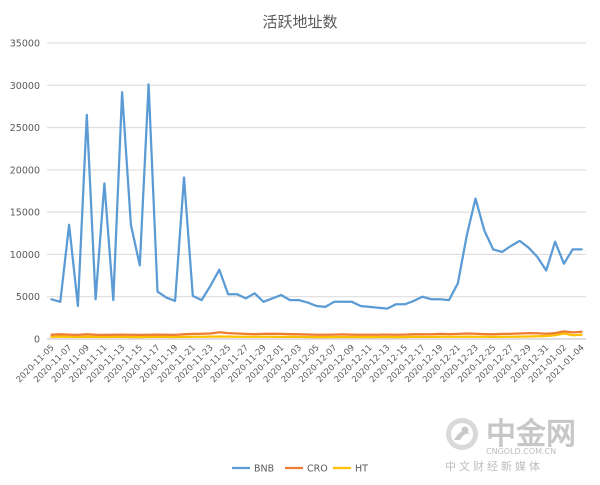  I want to click on cngold-watermark: 中金网 CNGOLD.COM.CN 中文财经新媒体, so click(510, 445).